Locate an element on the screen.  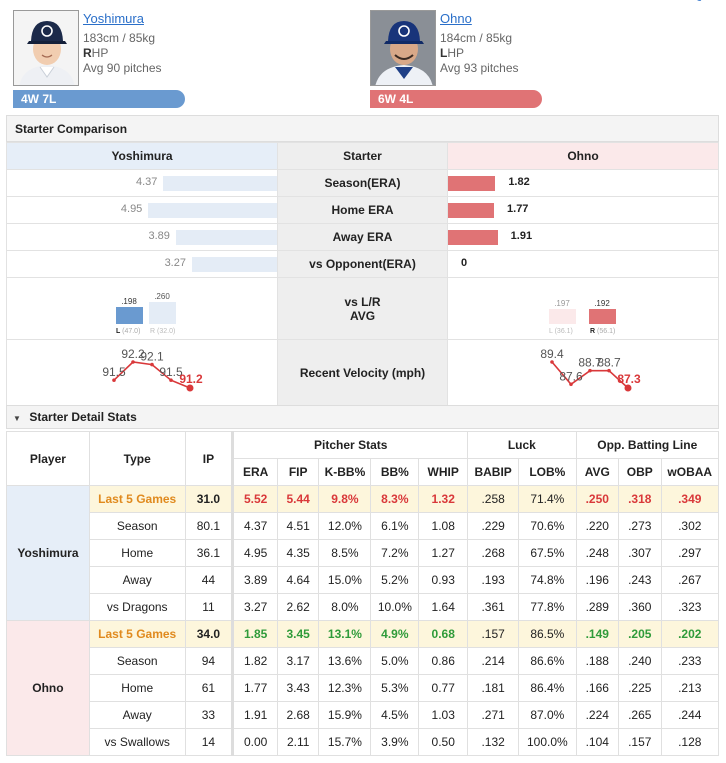
lr-left-cell: .198 .260 L (47.0) R (32.0) is located at coordinates (142, 308).